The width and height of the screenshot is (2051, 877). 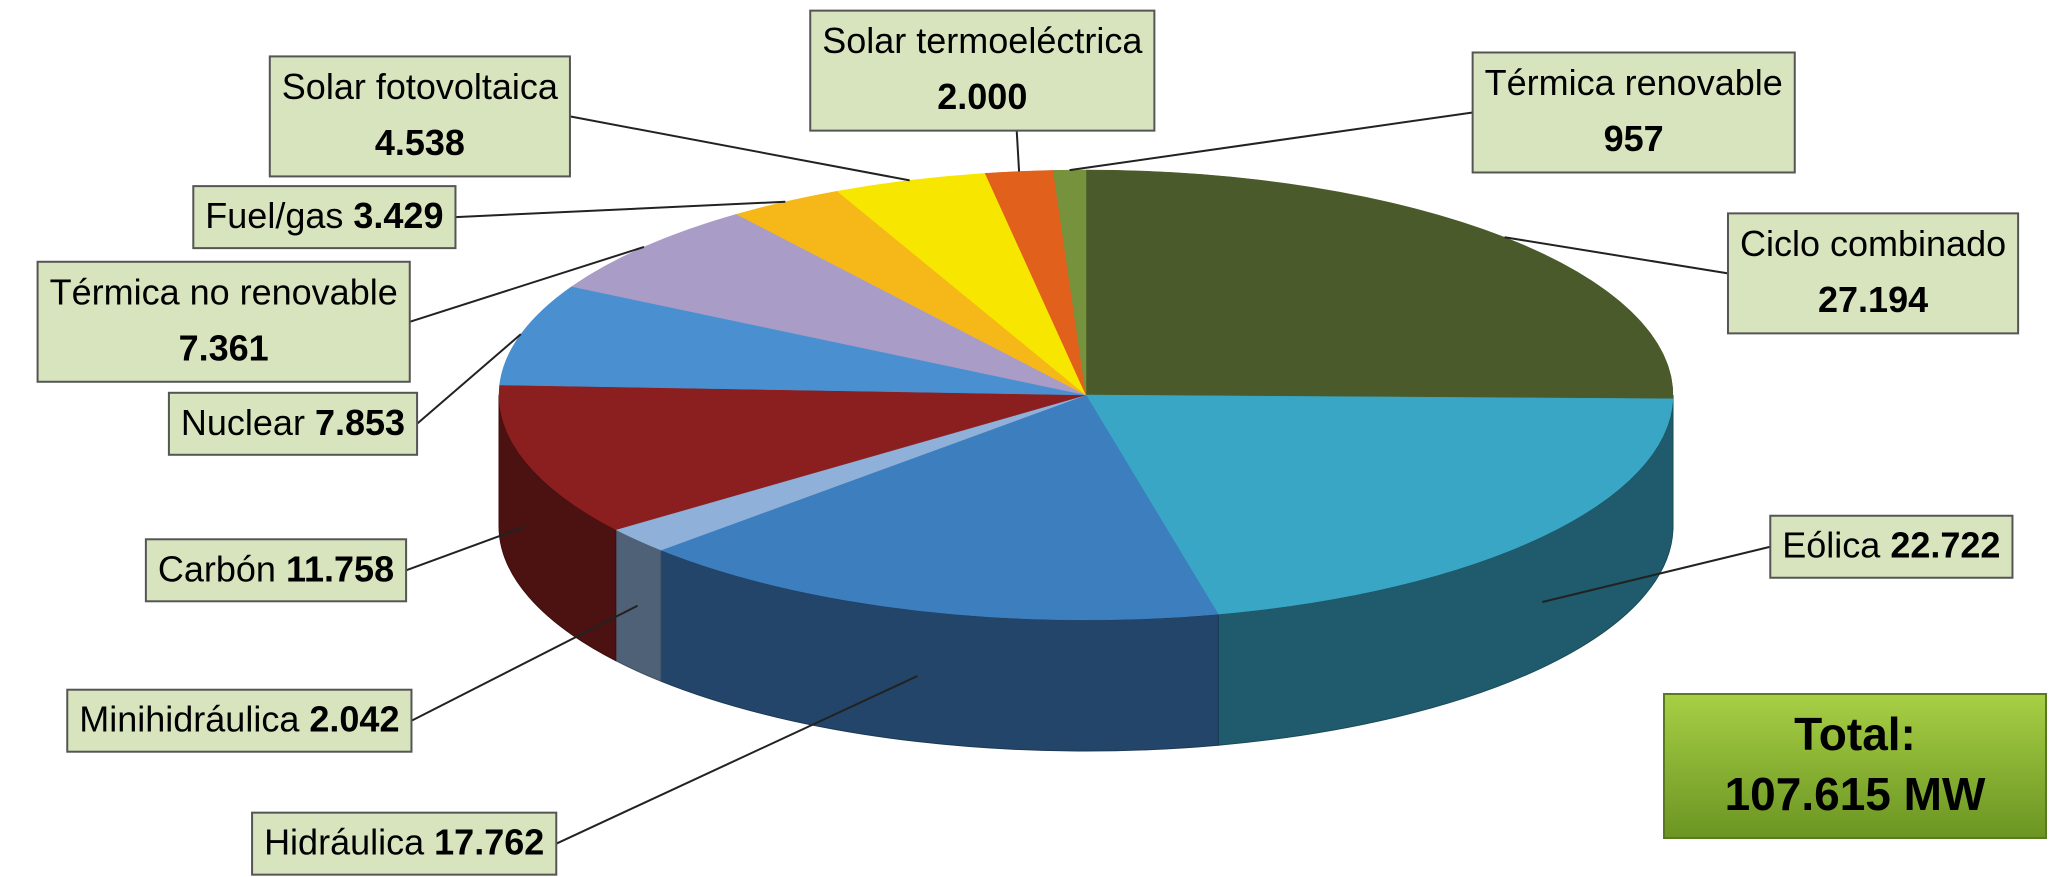 I want to click on label-value: 2.000, so click(x=982, y=96).